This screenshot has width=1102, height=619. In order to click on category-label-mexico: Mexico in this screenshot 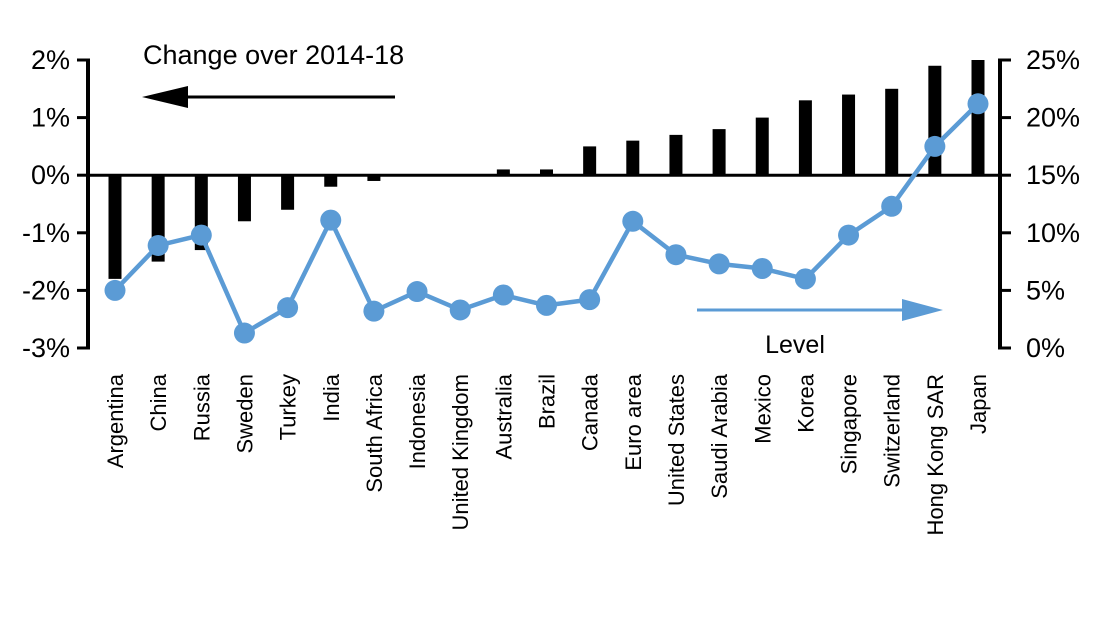, I will do `click(762, 409)`.